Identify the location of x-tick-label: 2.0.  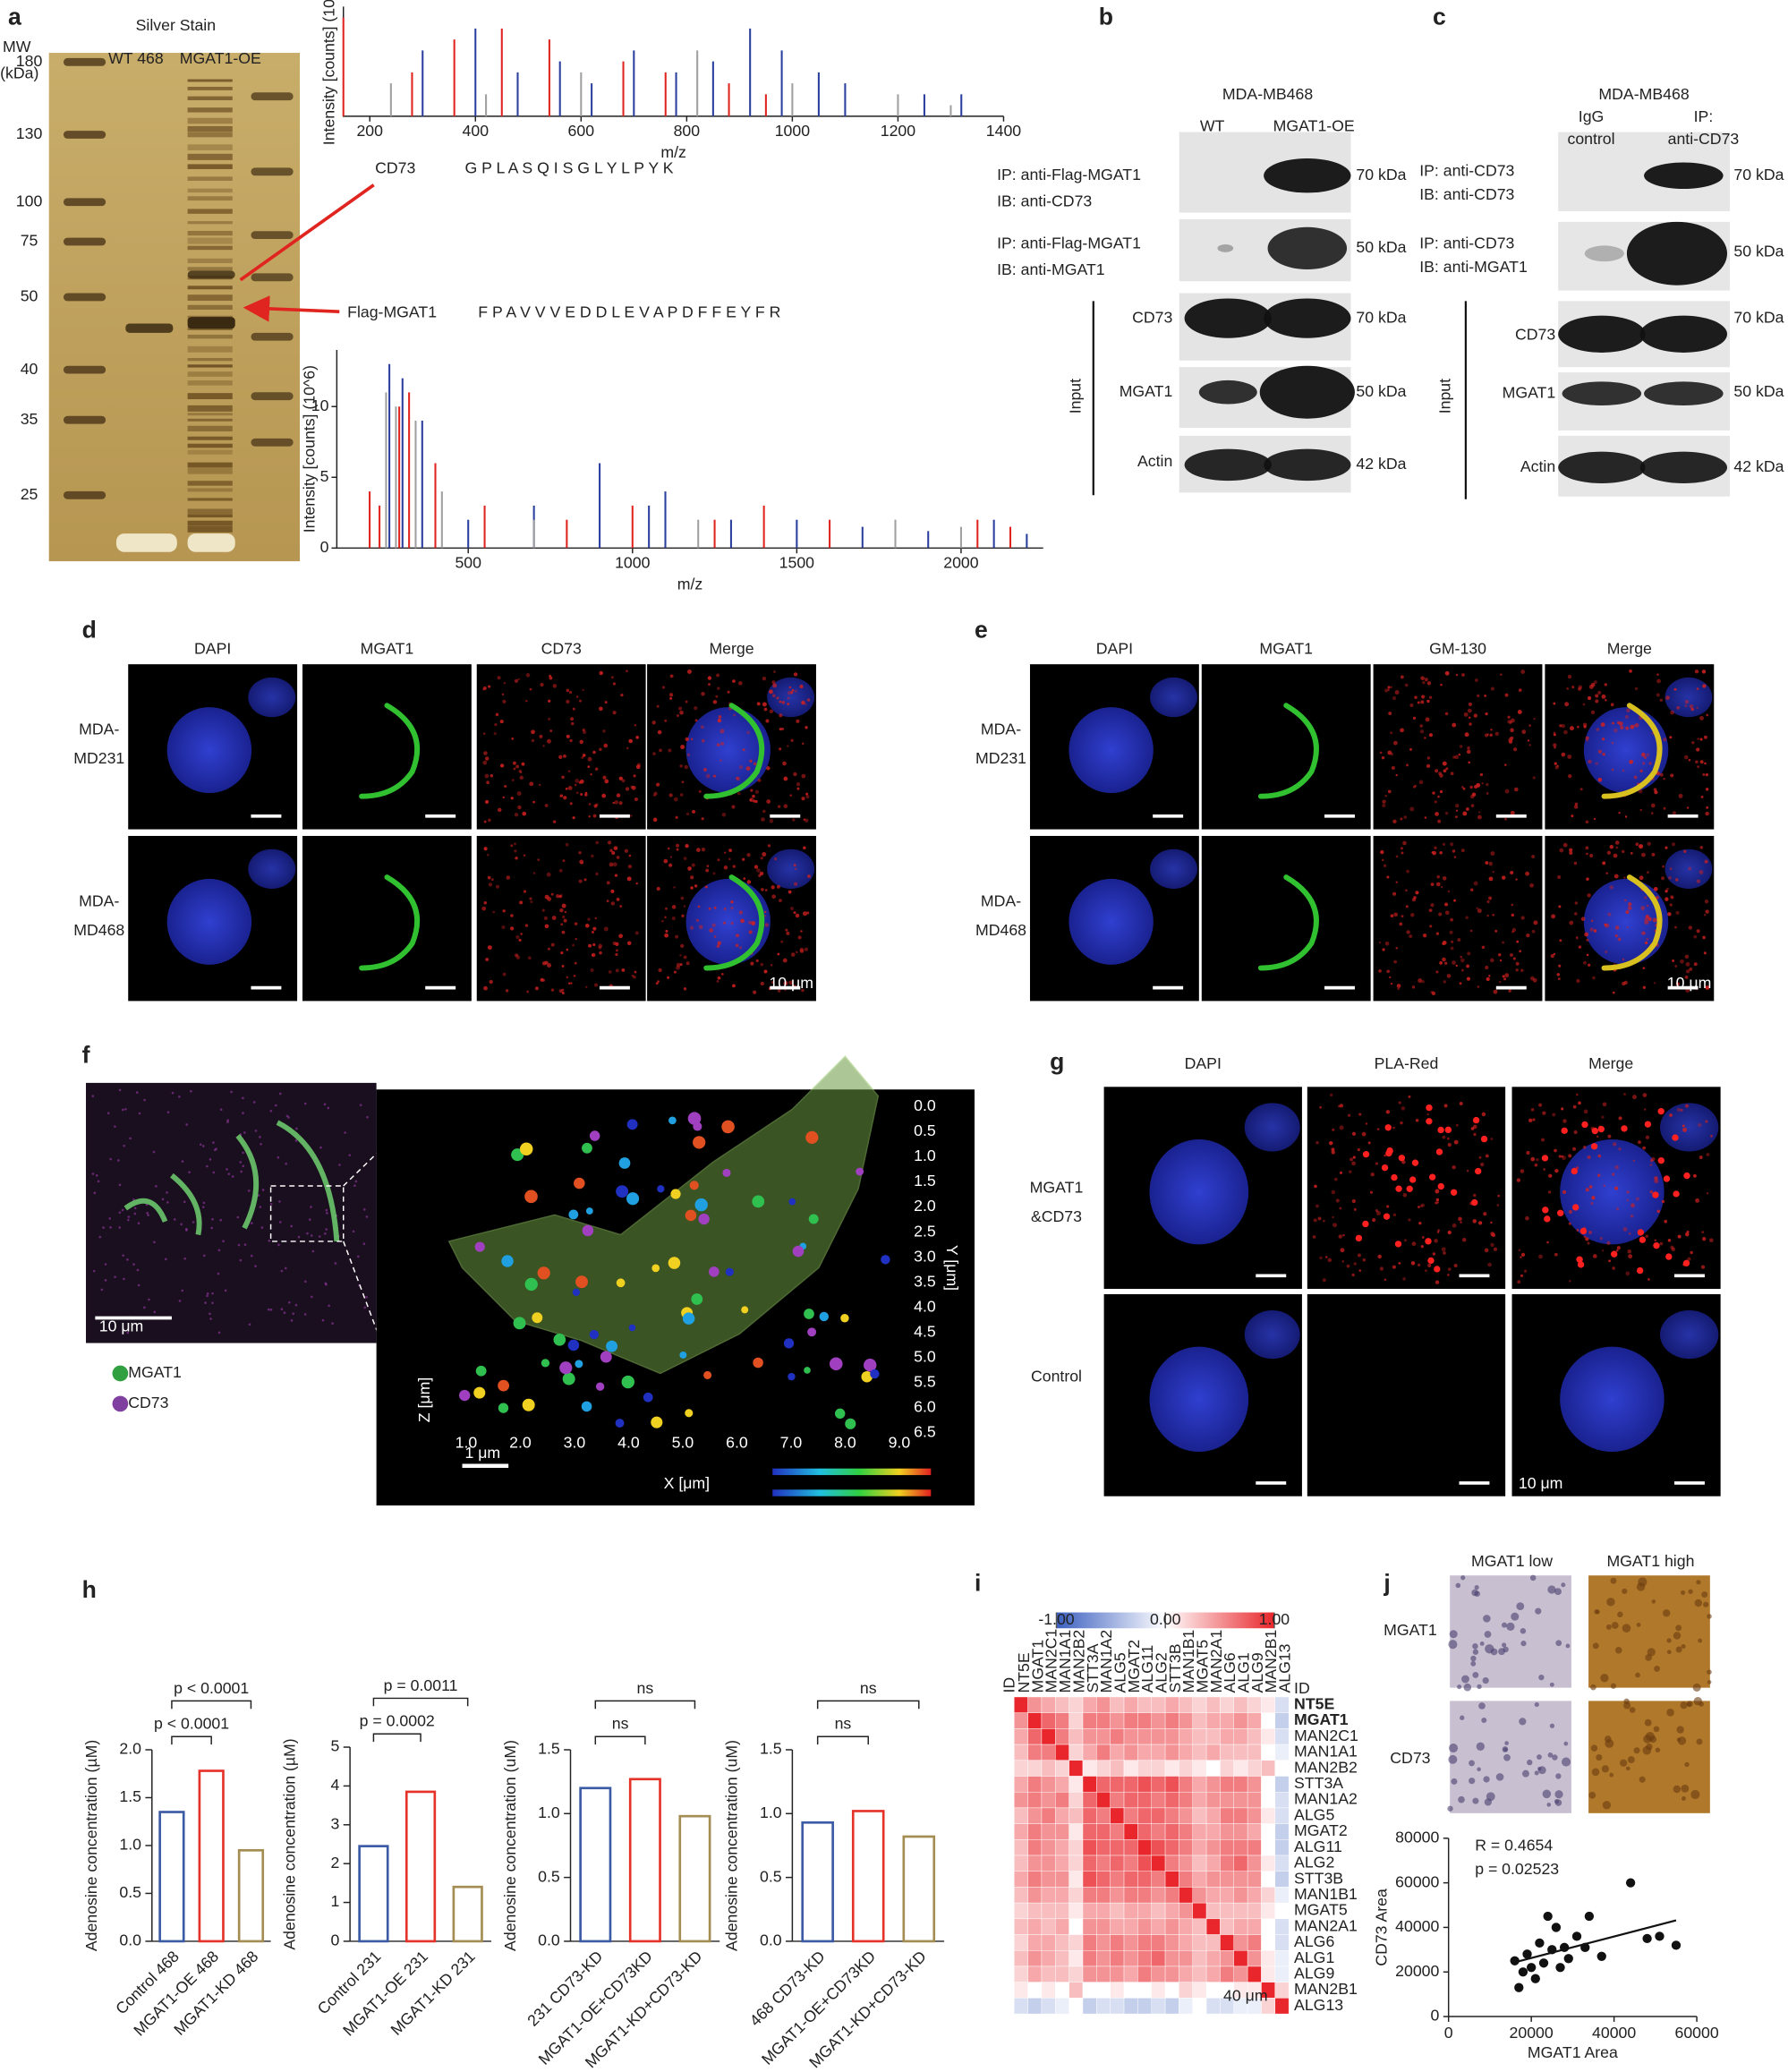
(520, 1442).